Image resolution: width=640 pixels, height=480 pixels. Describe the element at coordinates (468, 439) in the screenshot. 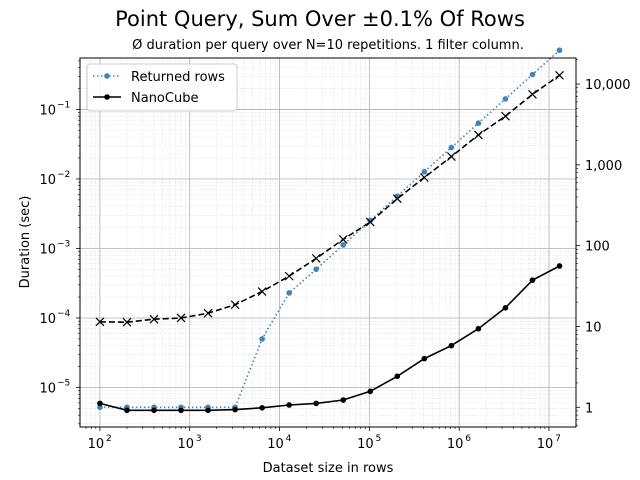

I see `x-tick-exponent: 6` at that location.